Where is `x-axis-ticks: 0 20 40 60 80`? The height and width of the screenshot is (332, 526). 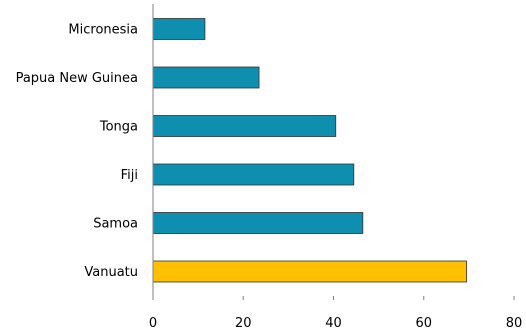
x-axis-ticks: 0 20 40 60 80 is located at coordinates (335, 313).